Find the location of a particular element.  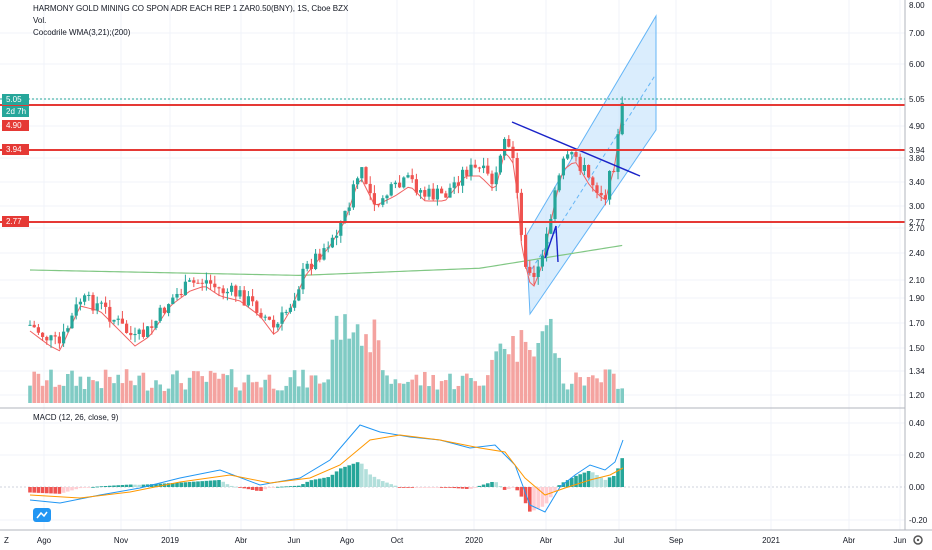

time-axis-label: Jul is located at coordinates (619, 540).